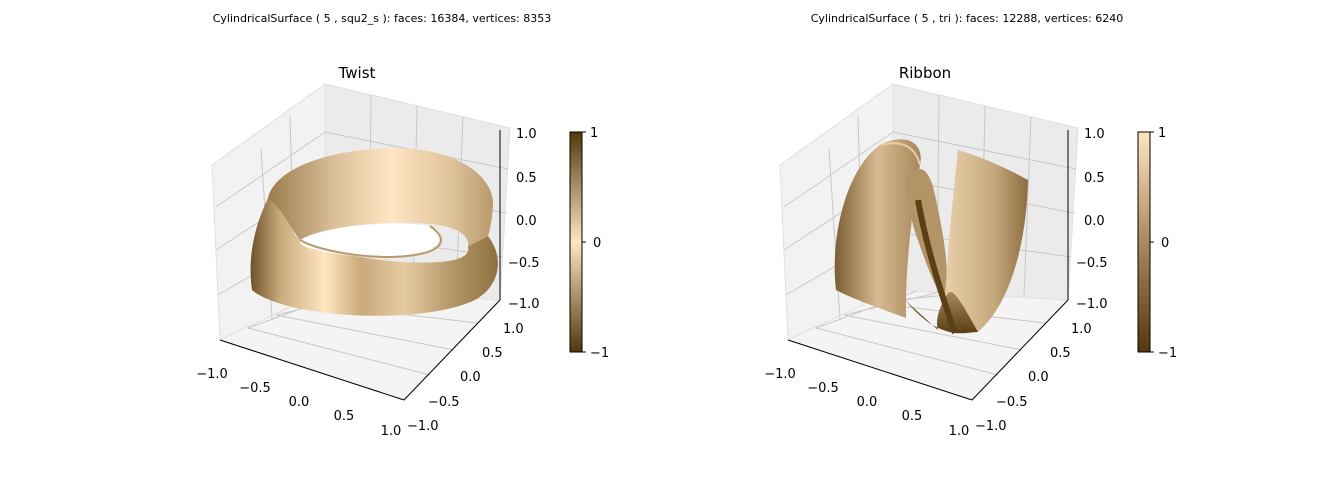 Image resolution: width=1344 pixels, height=478 pixels. What do you see at coordinates (589, 243) in the screenshot?
I see `colorbar-left: 1 0 −1` at bounding box center [589, 243].